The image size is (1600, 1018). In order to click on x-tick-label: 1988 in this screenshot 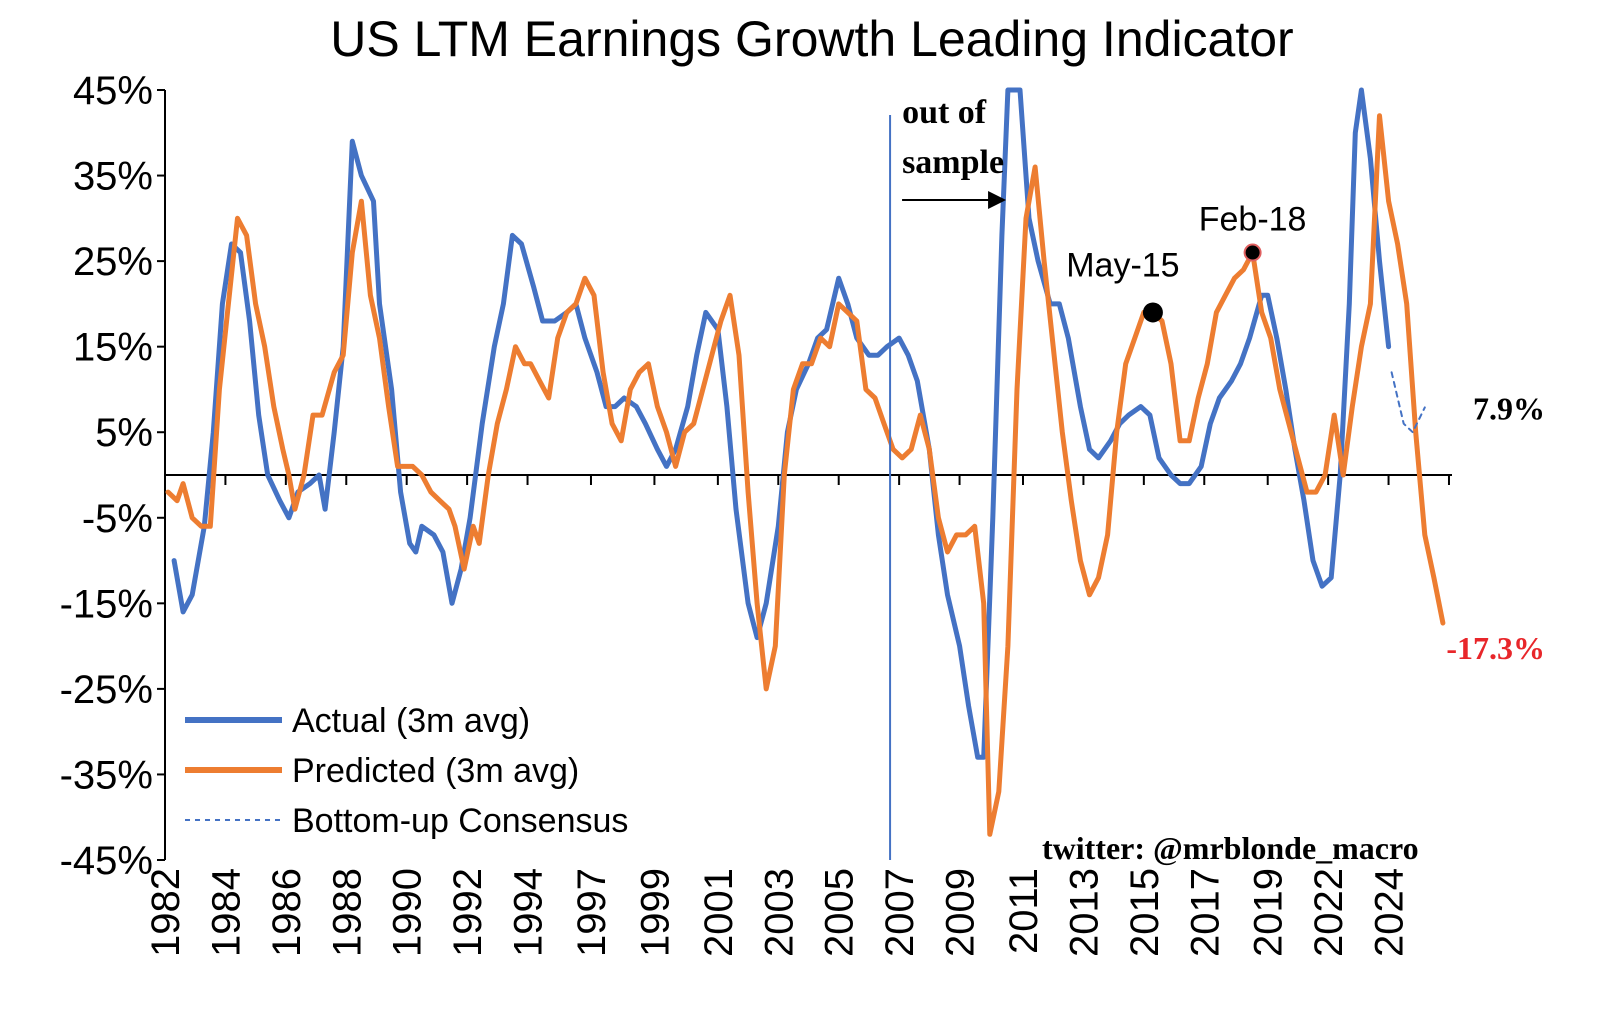, I will do `click(347, 912)`.